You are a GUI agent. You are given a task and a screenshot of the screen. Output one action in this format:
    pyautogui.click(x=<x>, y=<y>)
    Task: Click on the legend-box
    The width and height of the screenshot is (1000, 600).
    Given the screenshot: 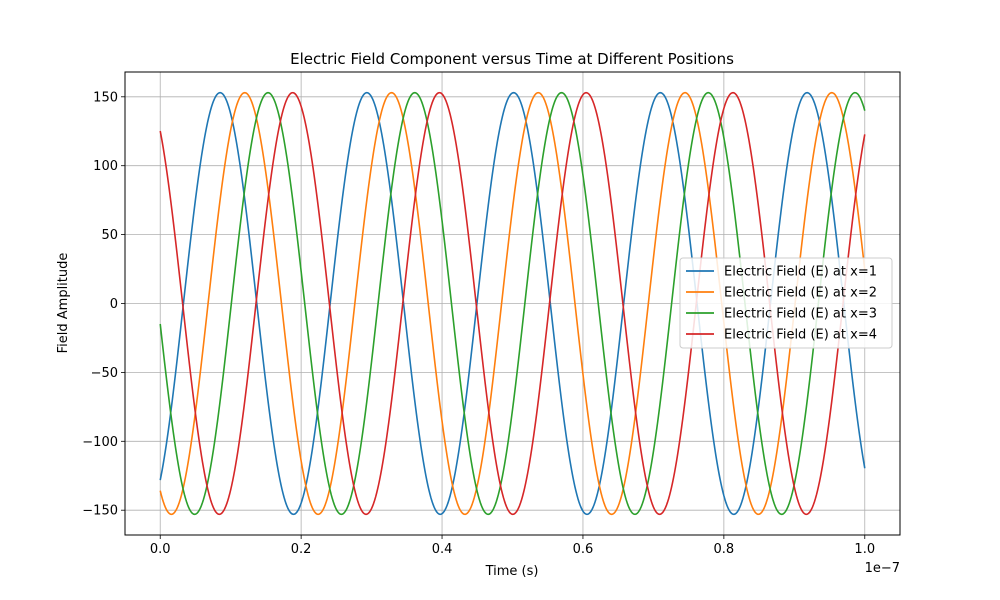 What is the action you would take?
    pyautogui.click(x=786, y=303)
    